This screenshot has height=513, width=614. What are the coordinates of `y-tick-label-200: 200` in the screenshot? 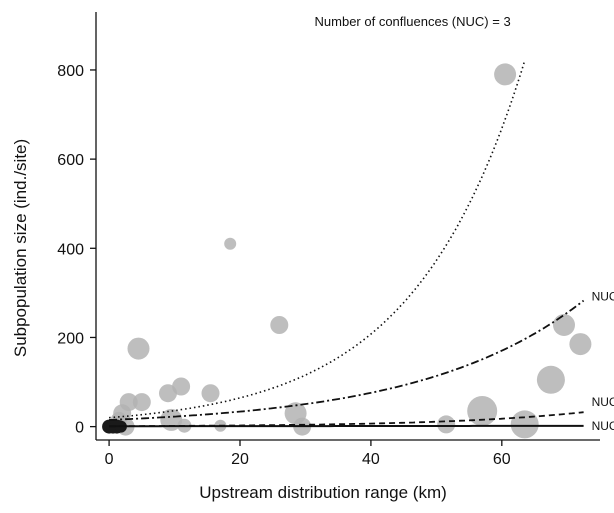 It's located at (70, 338).